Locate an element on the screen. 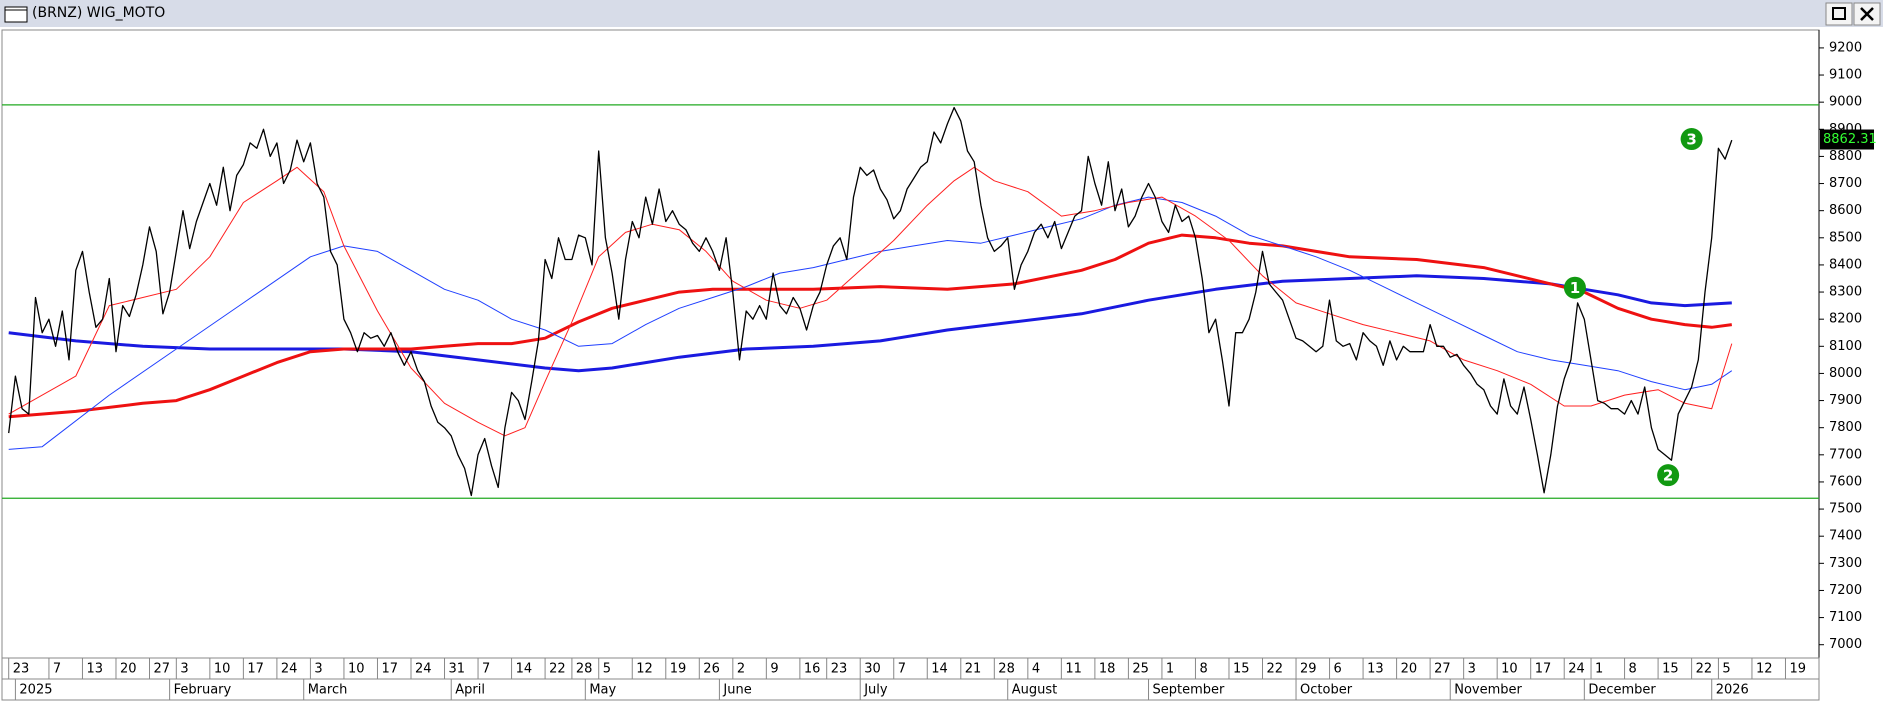 The width and height of the screenshot is (1883, 702). y-tick-label: 9200 is located at coordinates (1845, 47).